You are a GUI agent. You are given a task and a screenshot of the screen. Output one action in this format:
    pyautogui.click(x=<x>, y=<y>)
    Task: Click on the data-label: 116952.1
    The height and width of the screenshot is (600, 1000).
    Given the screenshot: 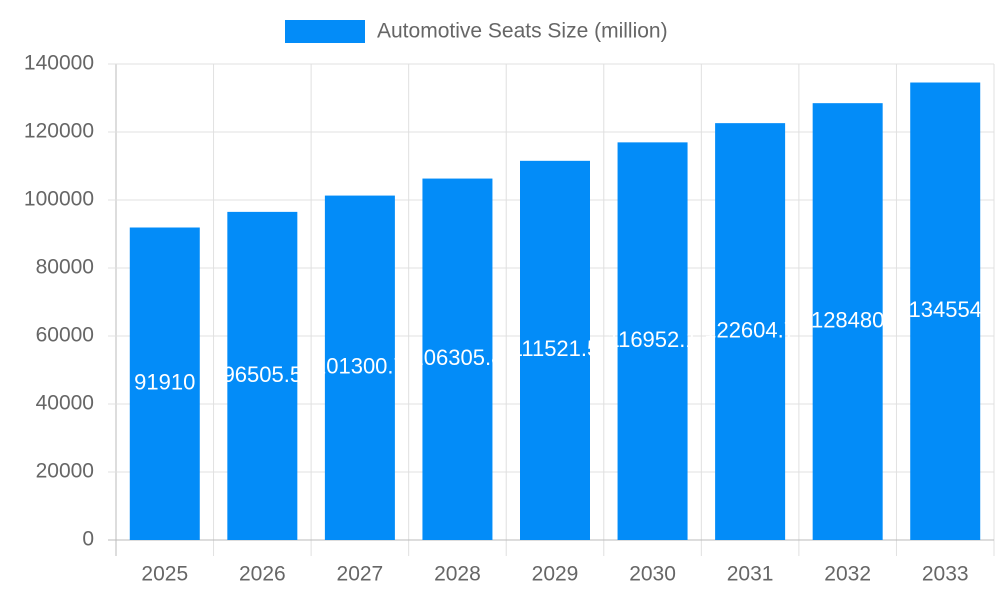 What is the action you would take?
    pyautogui.click(x=652, y=339)
    